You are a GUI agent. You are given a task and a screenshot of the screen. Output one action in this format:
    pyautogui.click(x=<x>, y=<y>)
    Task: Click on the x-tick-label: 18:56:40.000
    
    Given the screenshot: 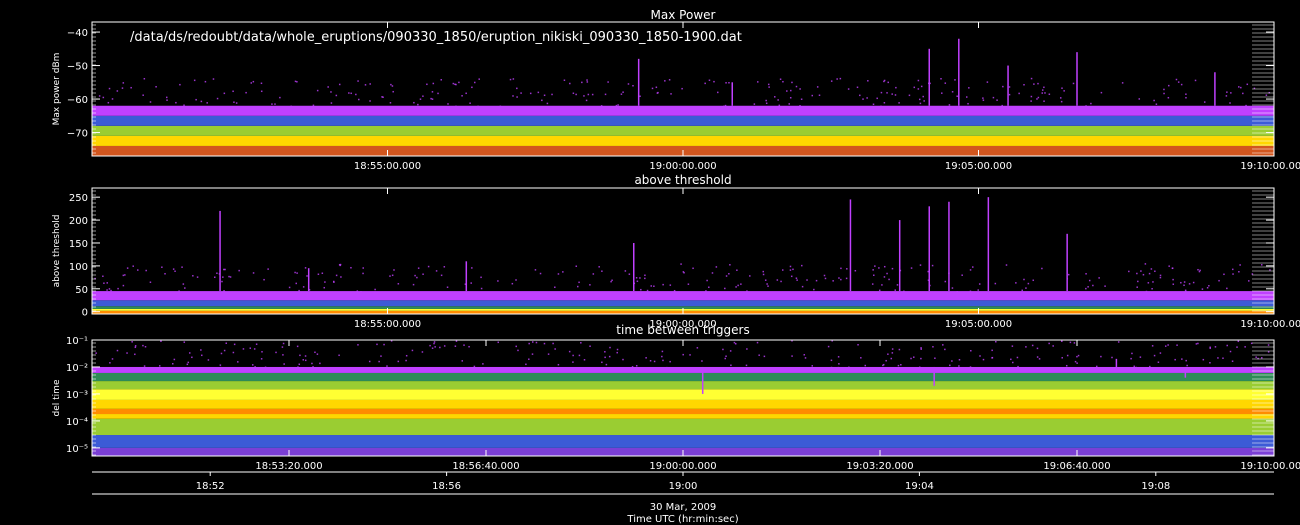 What is the action you would take?
    pyautogui.click(x=485, y=466)
    